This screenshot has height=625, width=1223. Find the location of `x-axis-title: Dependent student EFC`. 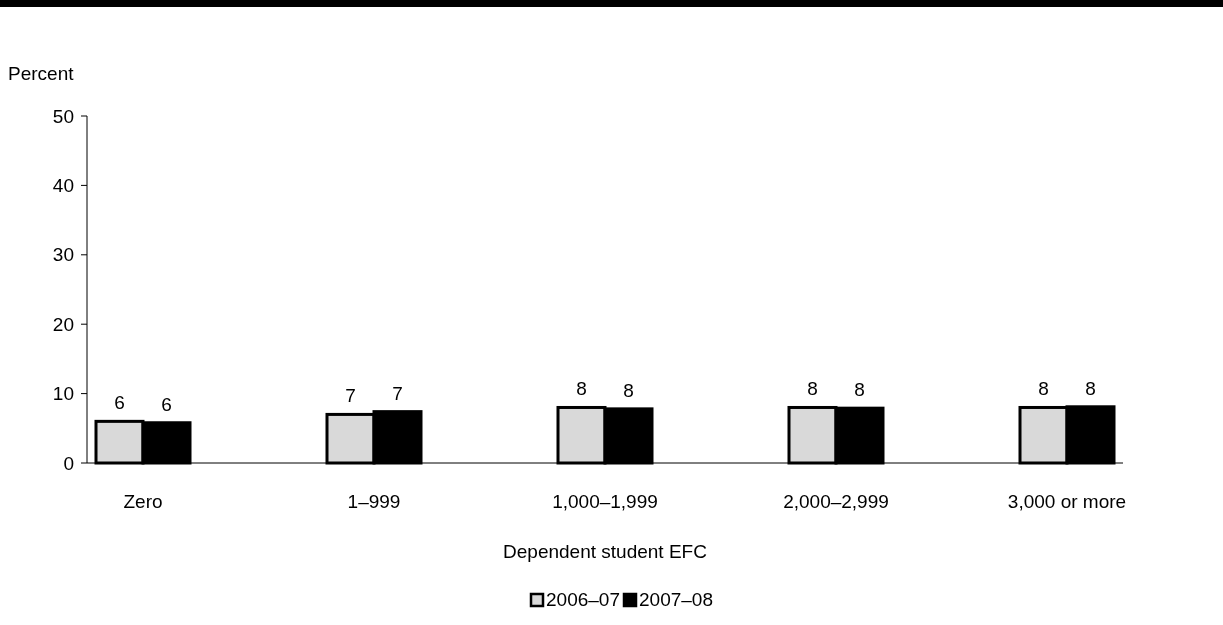

x-axis-title: Dependent student EFC is located at coordinates (605, 551).